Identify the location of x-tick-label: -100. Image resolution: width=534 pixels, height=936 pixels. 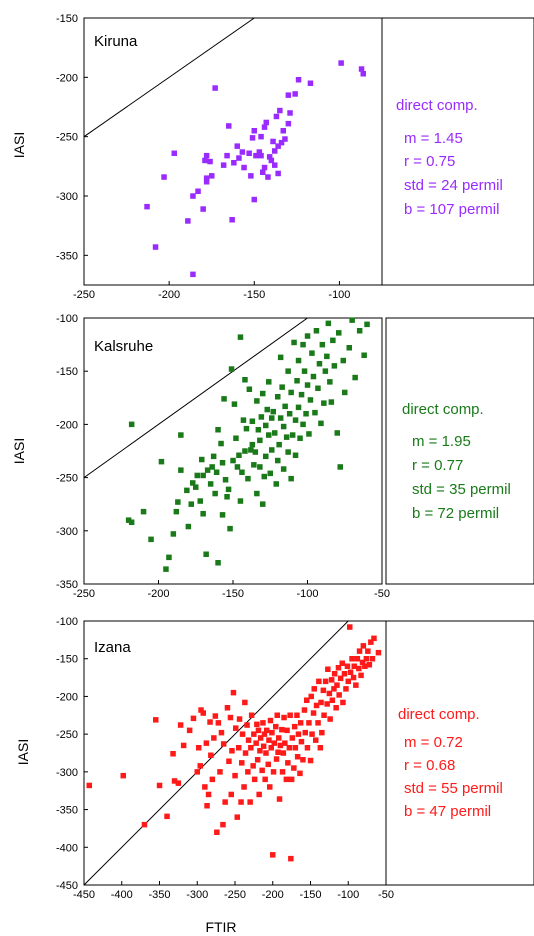
(348, 895).